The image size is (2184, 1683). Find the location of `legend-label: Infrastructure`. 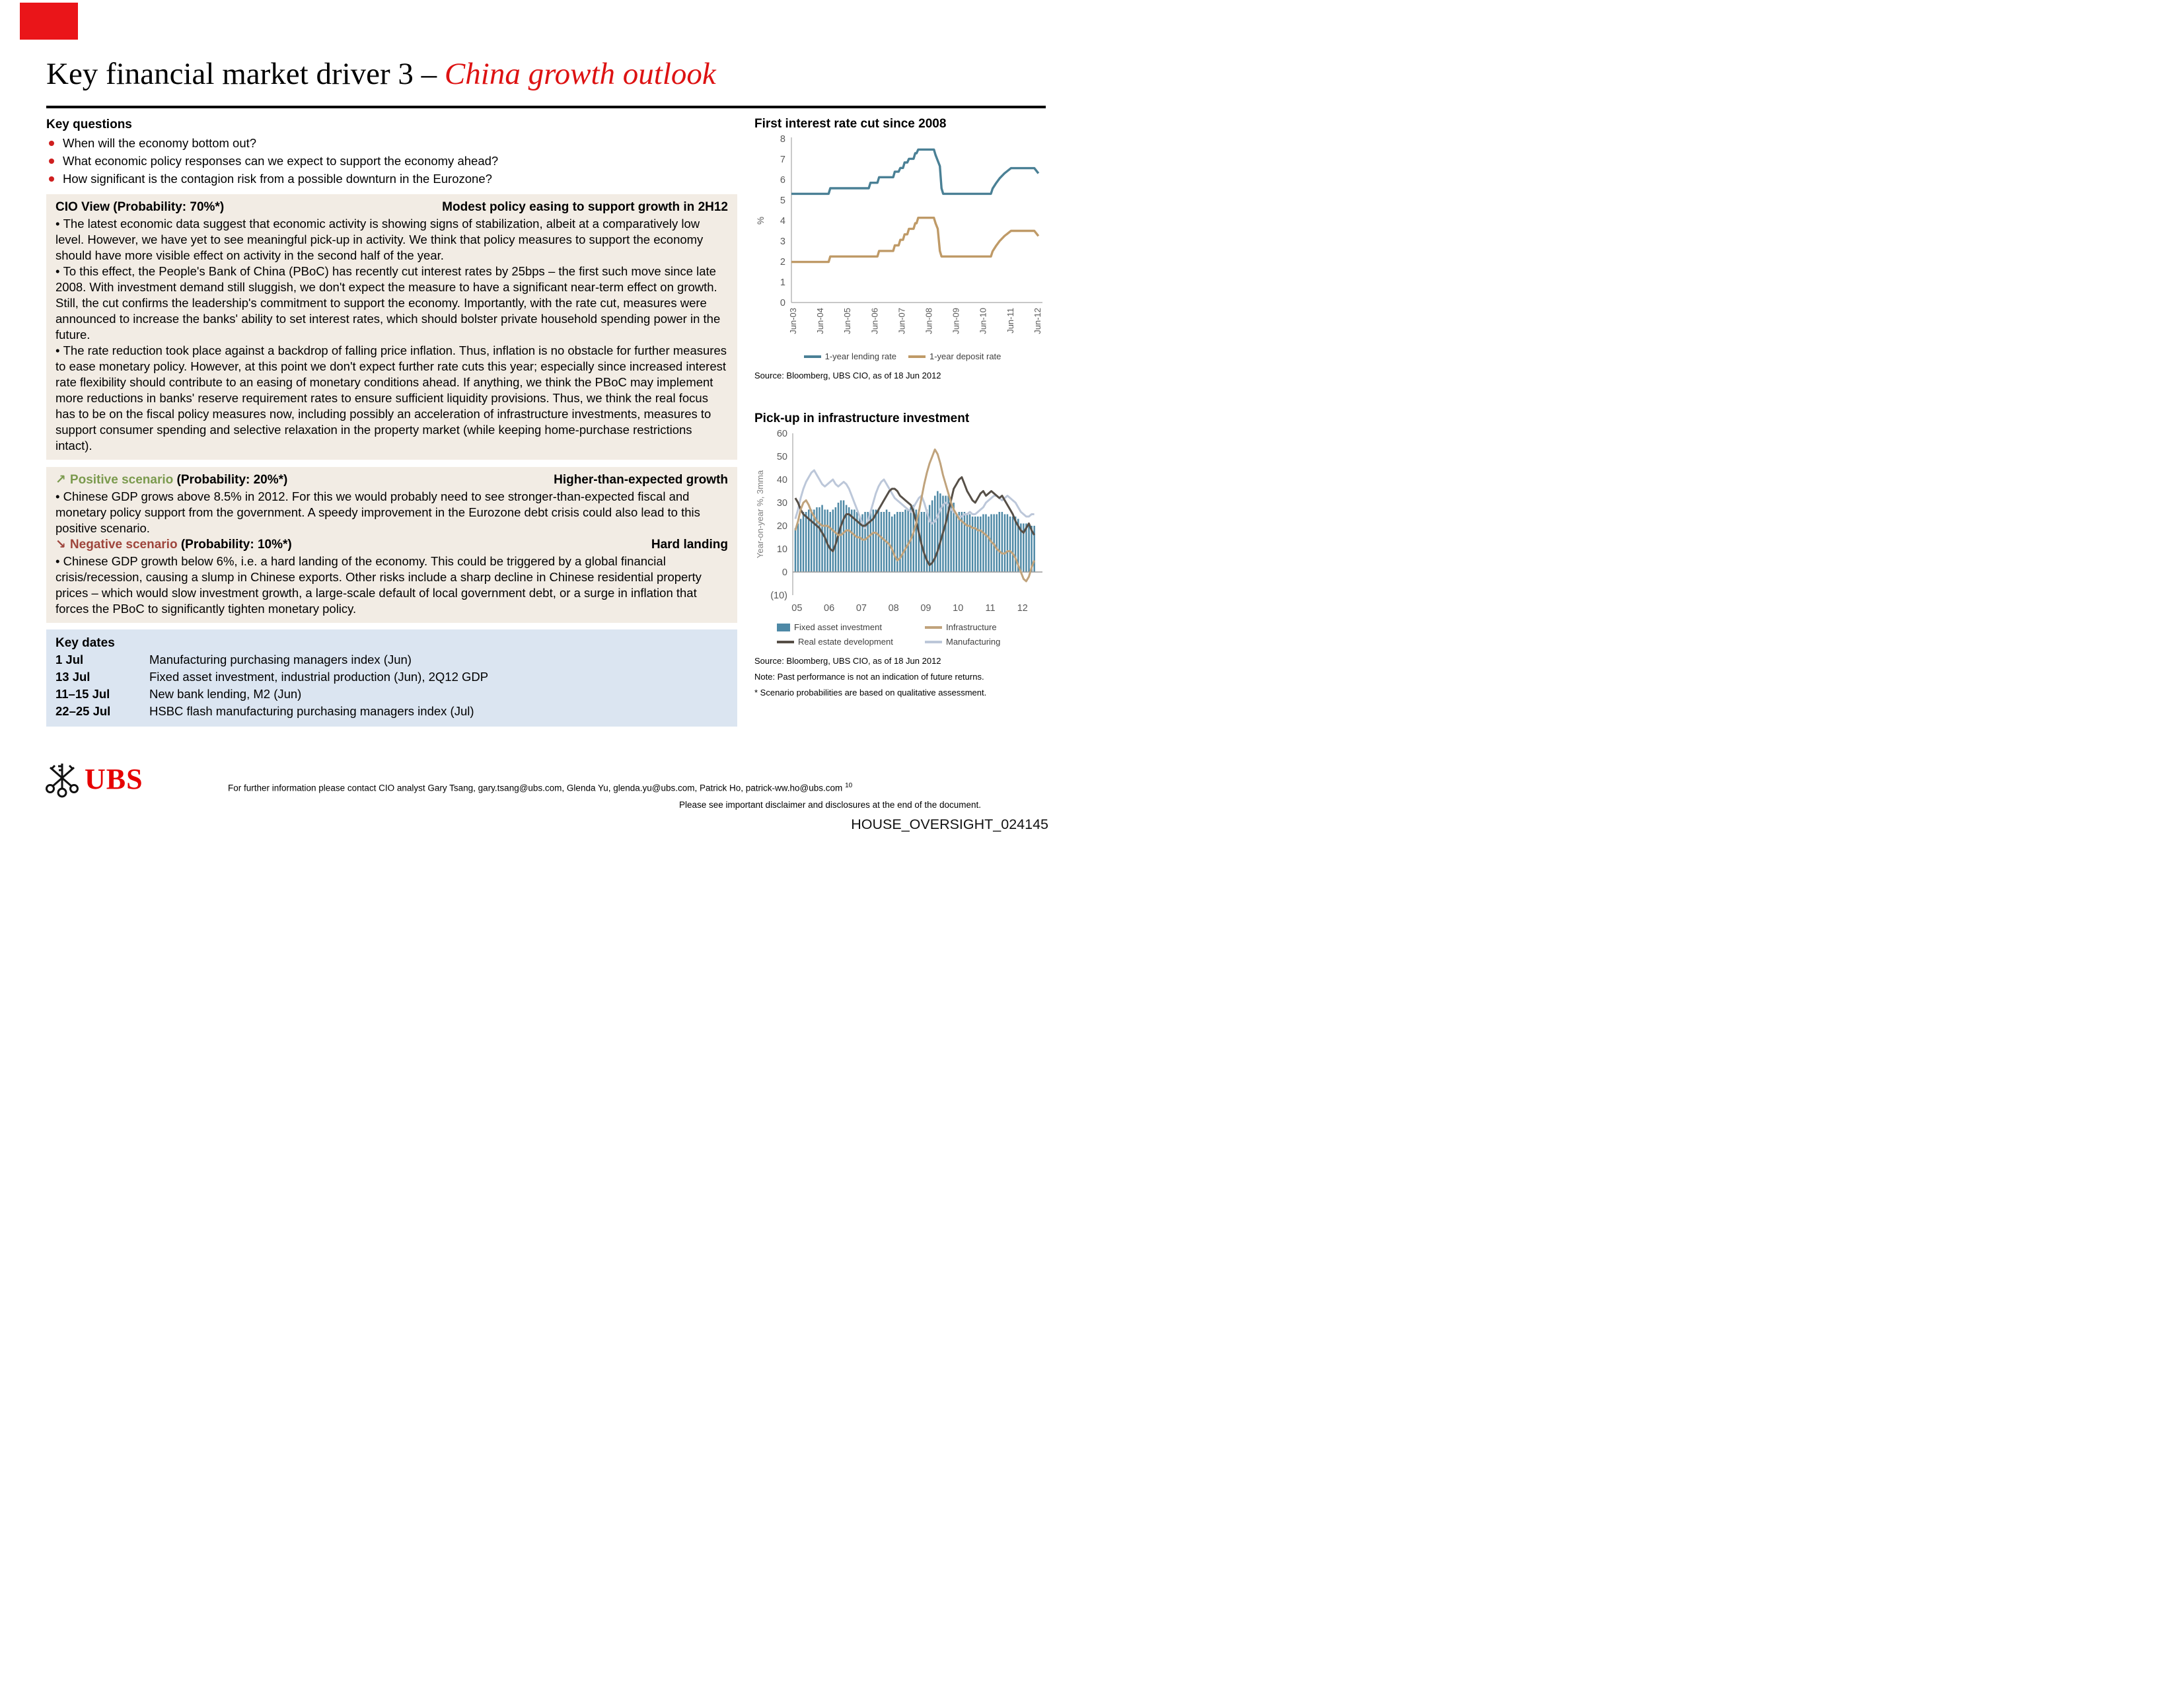

legend-label: Infrastructure is located at coordinates (971, 627).